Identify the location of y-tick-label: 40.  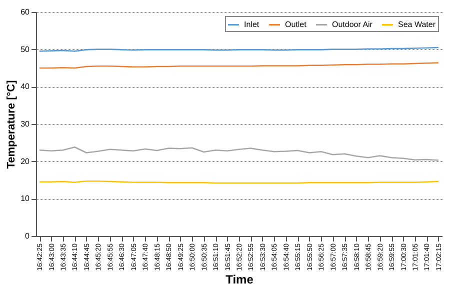
(25, 87).